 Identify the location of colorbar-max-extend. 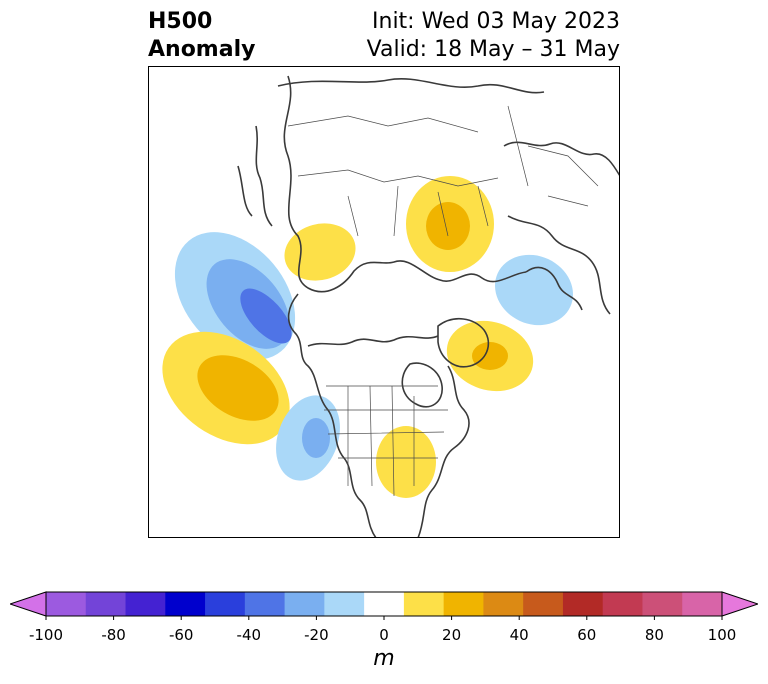
(739, 604).